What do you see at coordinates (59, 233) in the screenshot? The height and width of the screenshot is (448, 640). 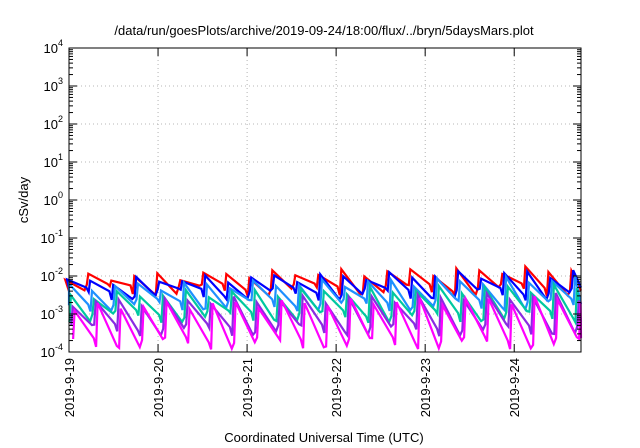 I see `y-tick-exponent: -1` at bounding box center [59, 233].